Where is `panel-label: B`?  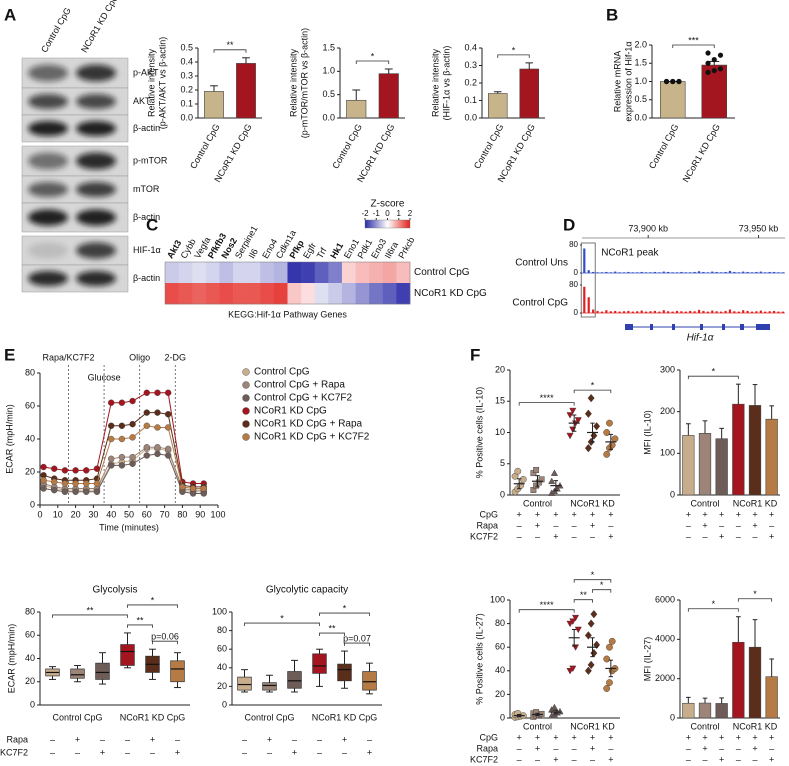 panel-label: B is located at coordinates (612, 14).